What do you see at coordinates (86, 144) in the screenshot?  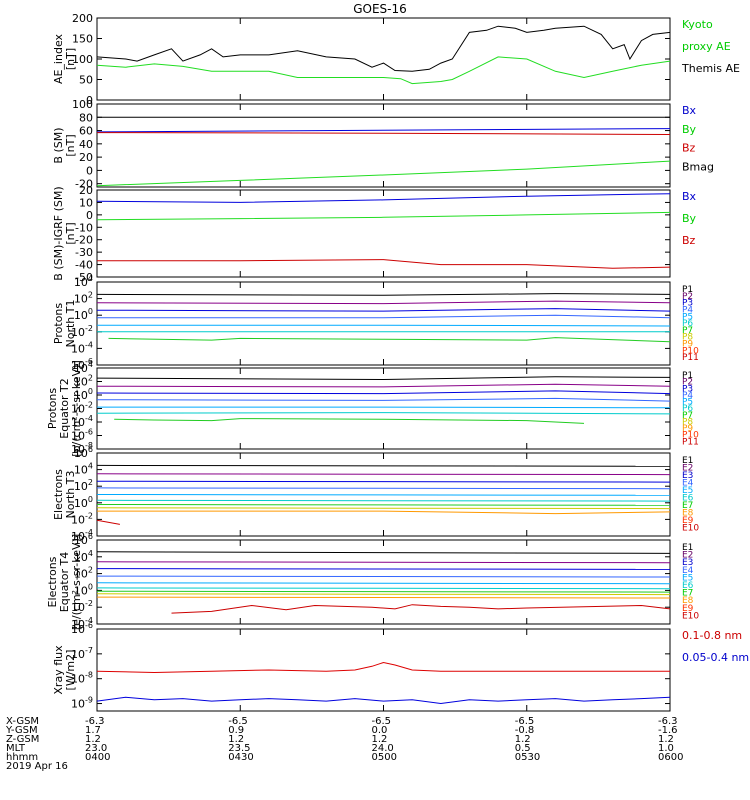 I see `y-tick-label: 40` at bounding box center [86, 144].